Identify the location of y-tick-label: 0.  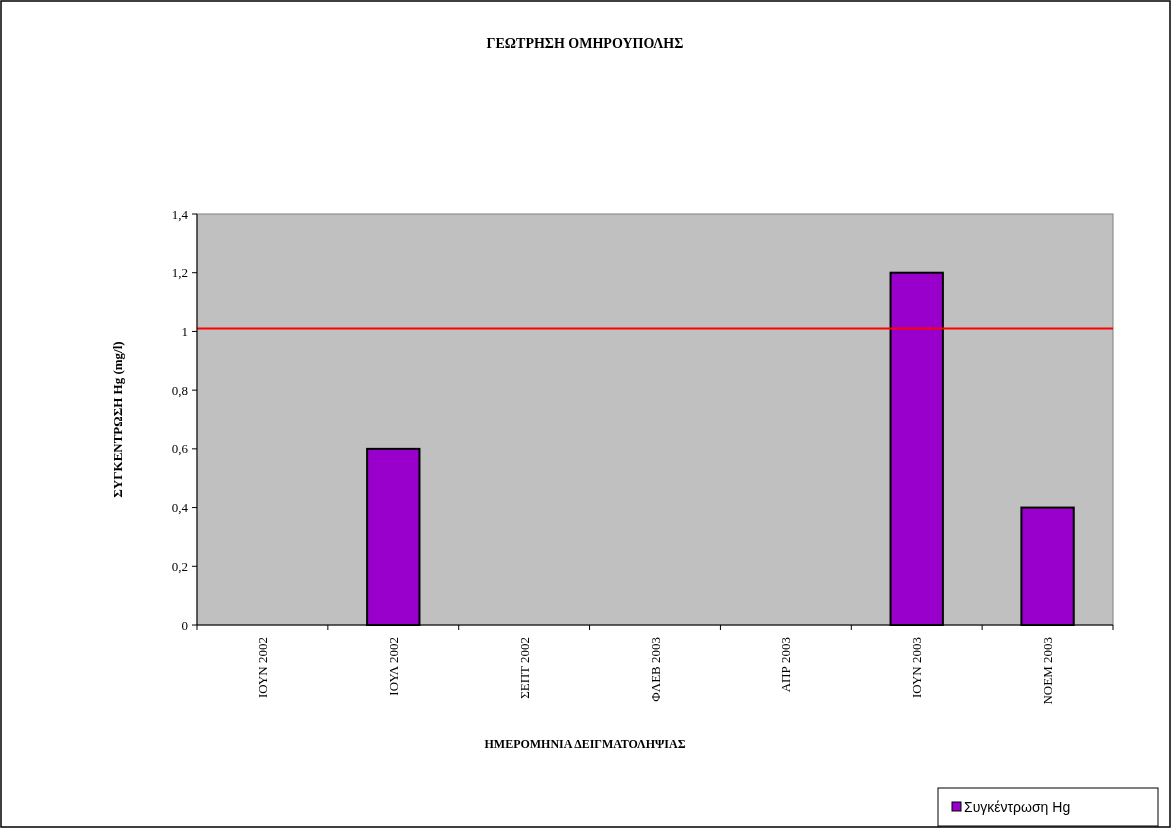
(184, 625).